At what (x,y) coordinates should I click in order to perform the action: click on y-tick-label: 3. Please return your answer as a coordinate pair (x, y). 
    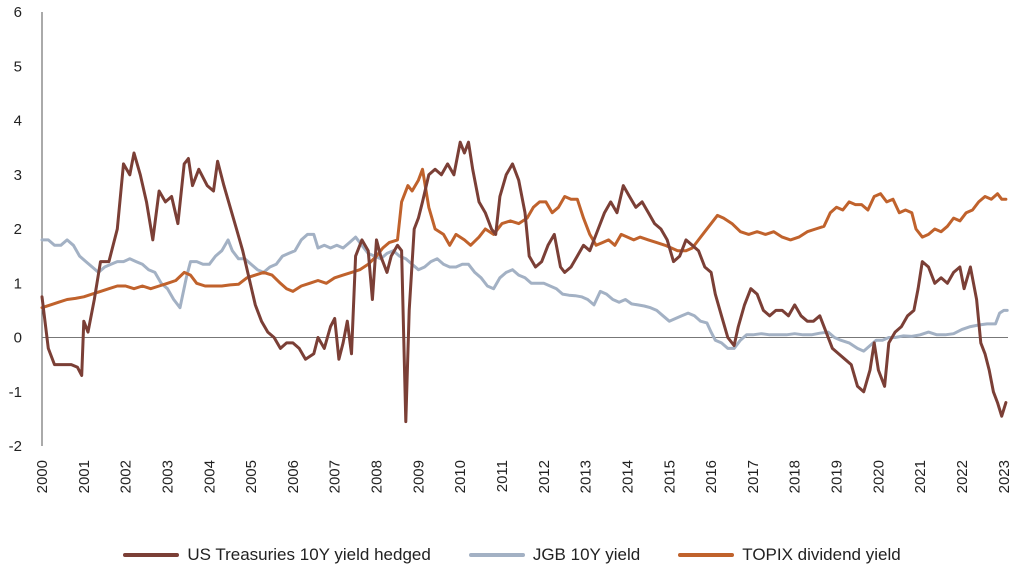
    Looking at the image, I should click on (18, 175).